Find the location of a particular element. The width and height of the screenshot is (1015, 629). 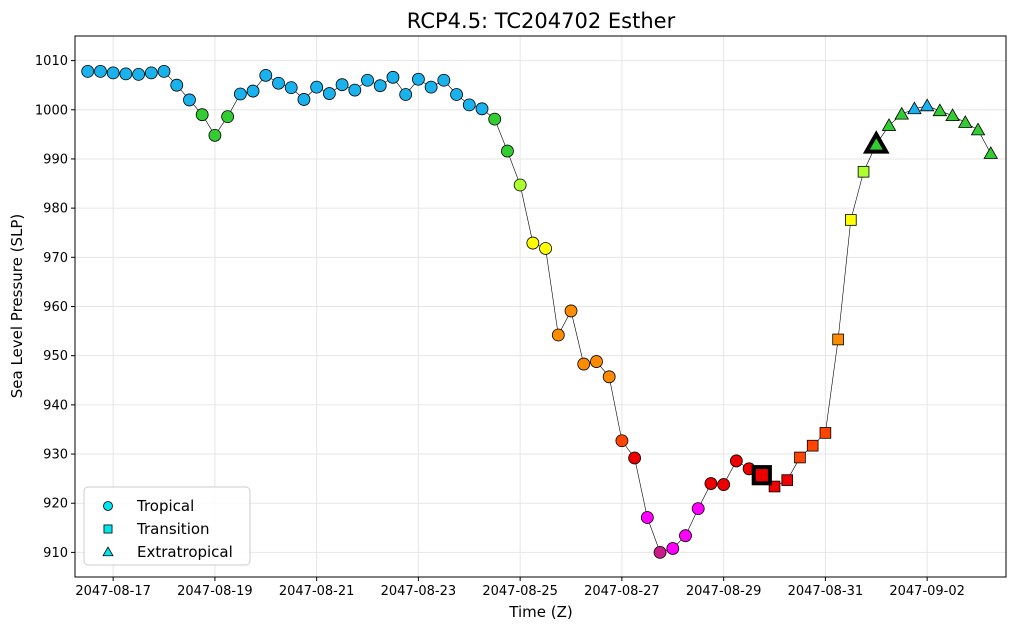

x-axis-label: Time (Z) is located at coordinates (540, 612).